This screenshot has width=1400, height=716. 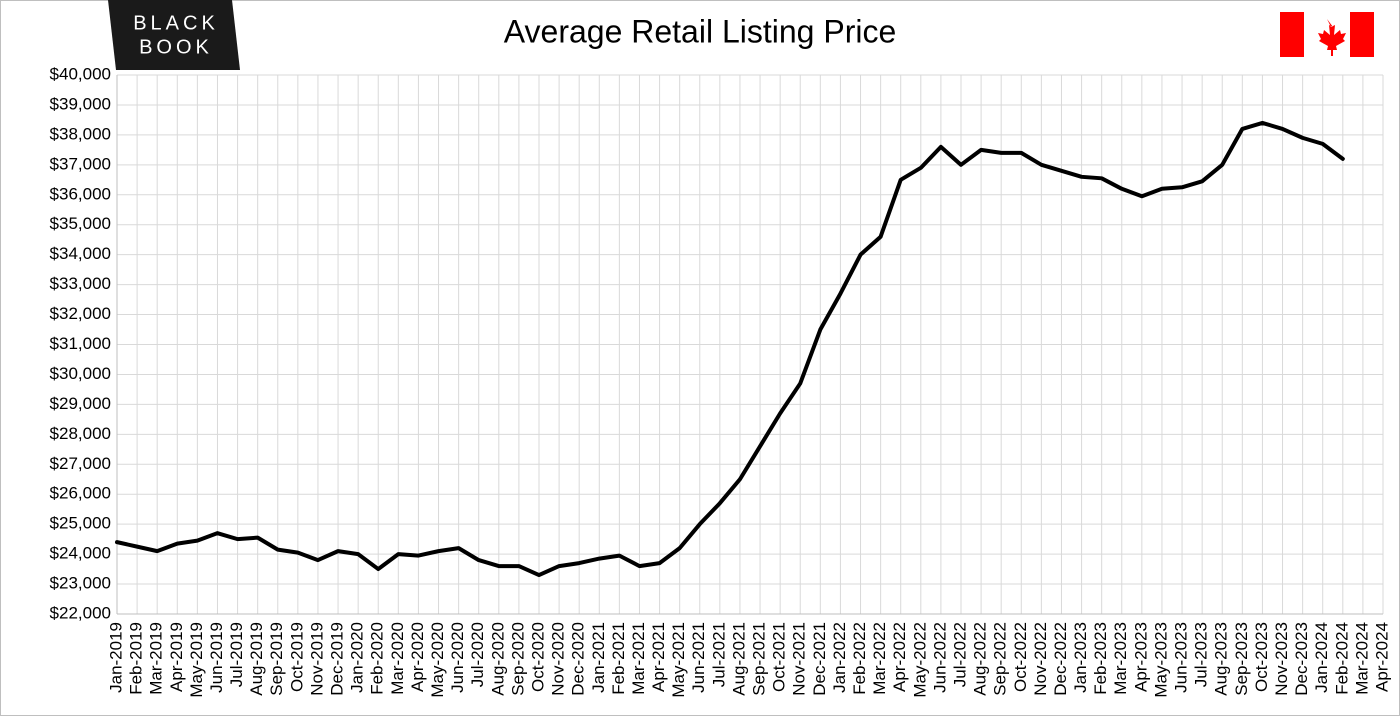 I want to click on x-tick-label: Jun-2023, so click(x=1181, y=657).